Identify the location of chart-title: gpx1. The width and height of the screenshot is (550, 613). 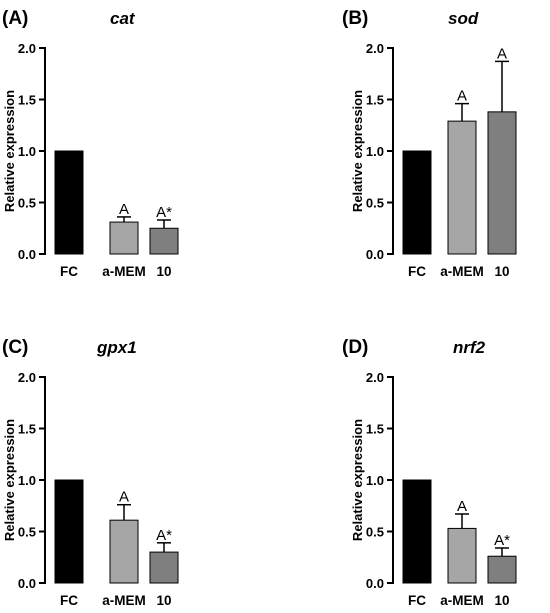
(116, 347).